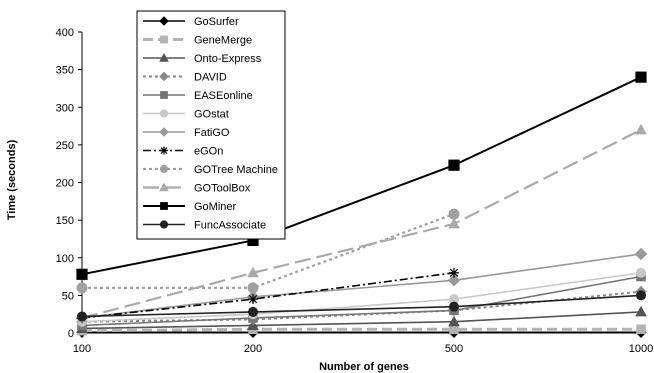  What do you see at coordinates (186, 133) in the screenshot?
I see `legend-item-fatigo: FatiGO` at bounding box center [186, 133].